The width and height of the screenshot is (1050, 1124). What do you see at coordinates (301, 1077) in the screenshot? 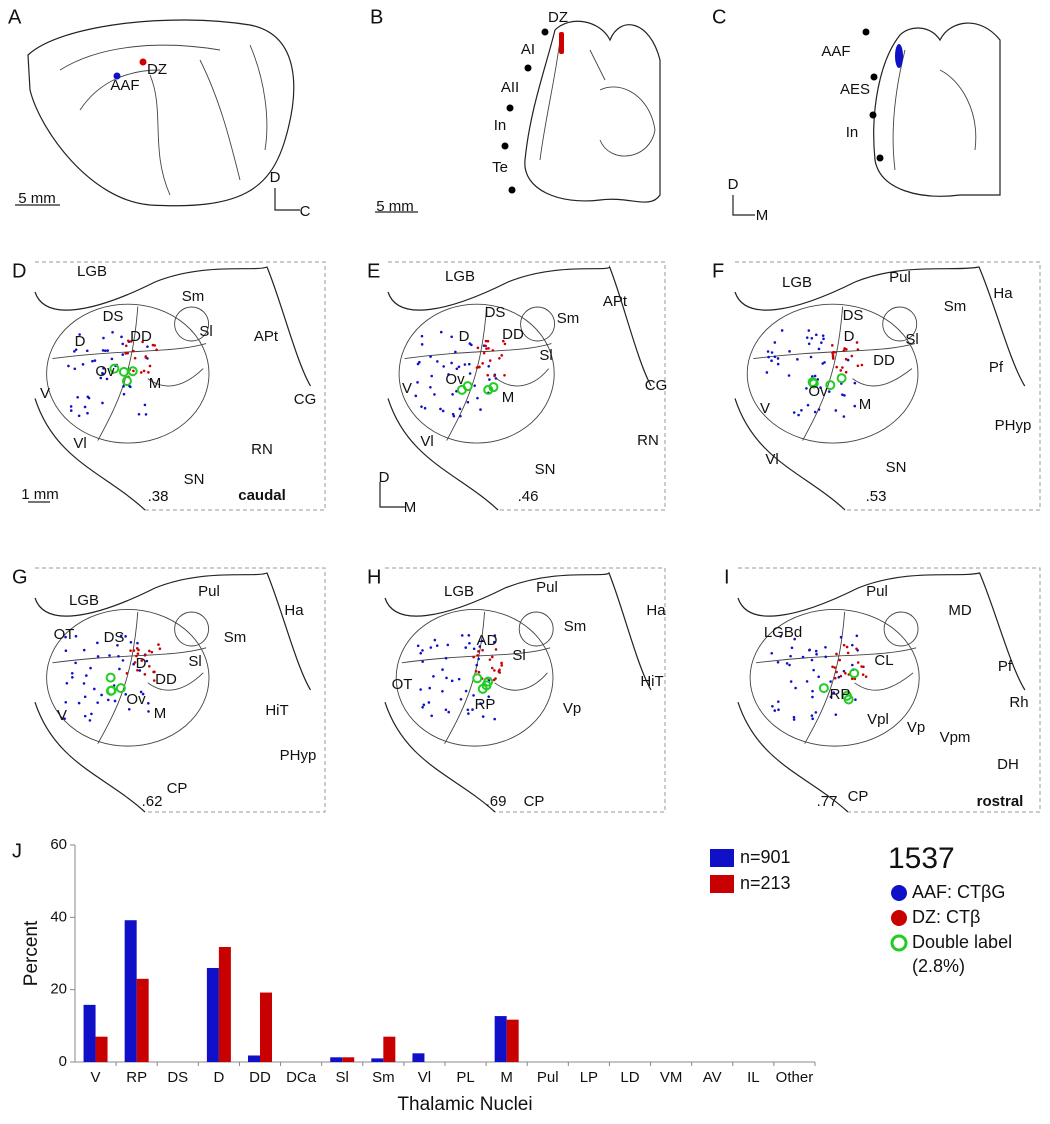
I see `x-tick-label: DCa` at bounding box center [301, 1077].